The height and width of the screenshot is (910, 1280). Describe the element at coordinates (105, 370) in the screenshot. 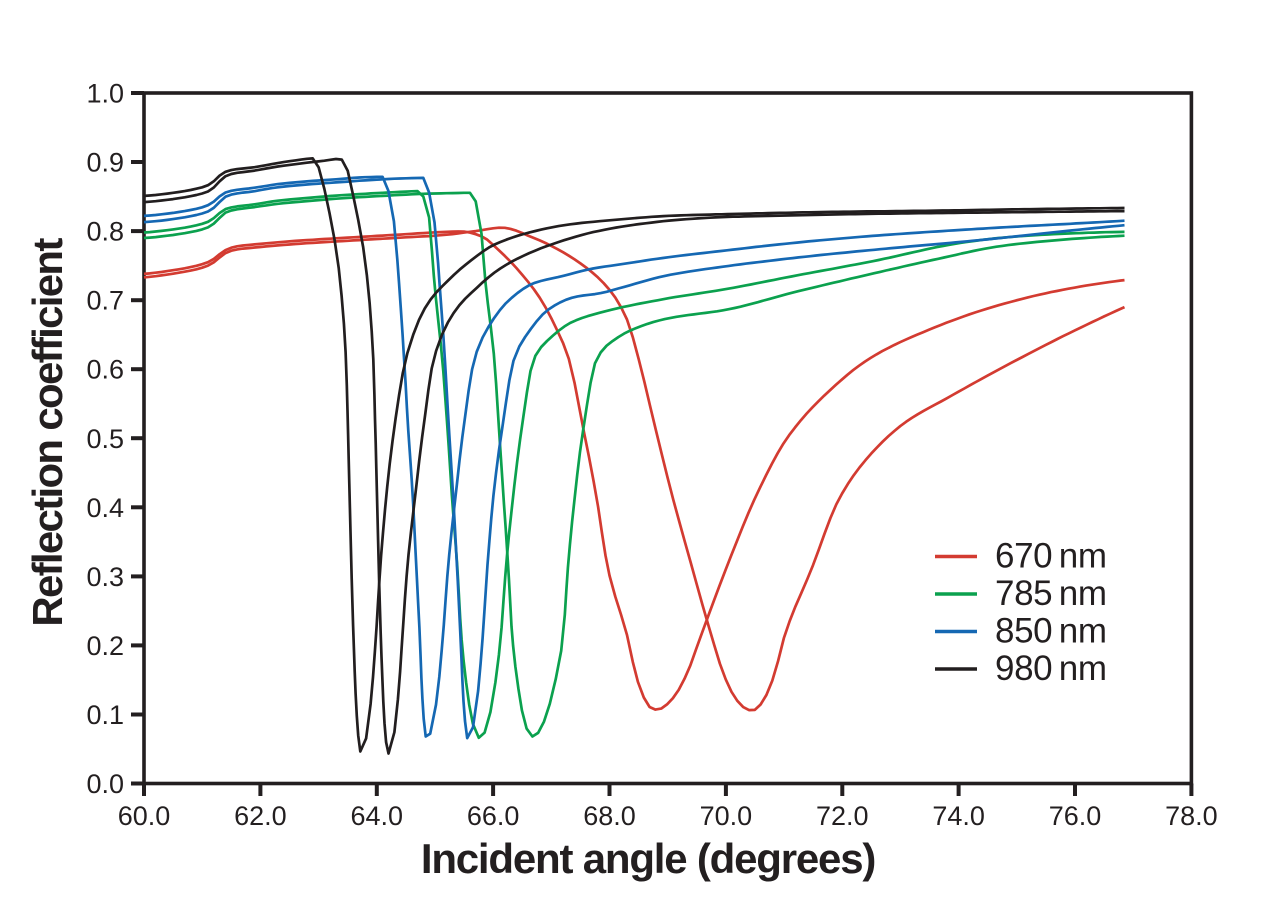

I see `svg-text: 0.6` at that location.